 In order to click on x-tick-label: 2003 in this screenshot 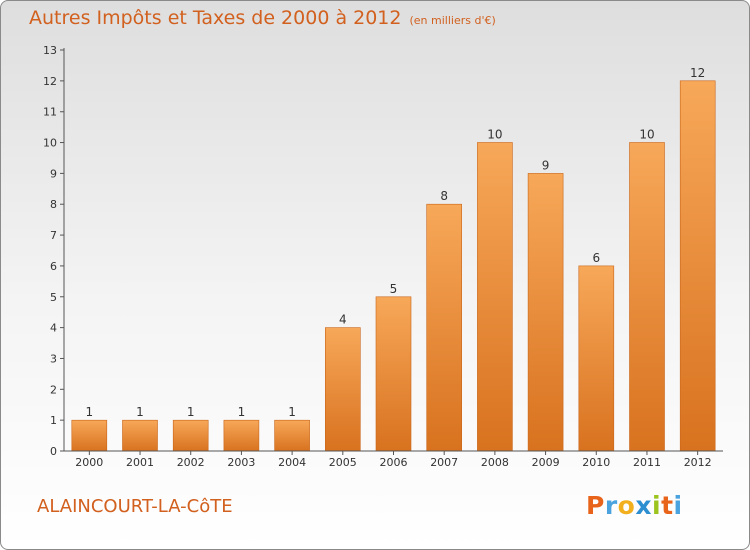, I will do `click(241, 462)`.